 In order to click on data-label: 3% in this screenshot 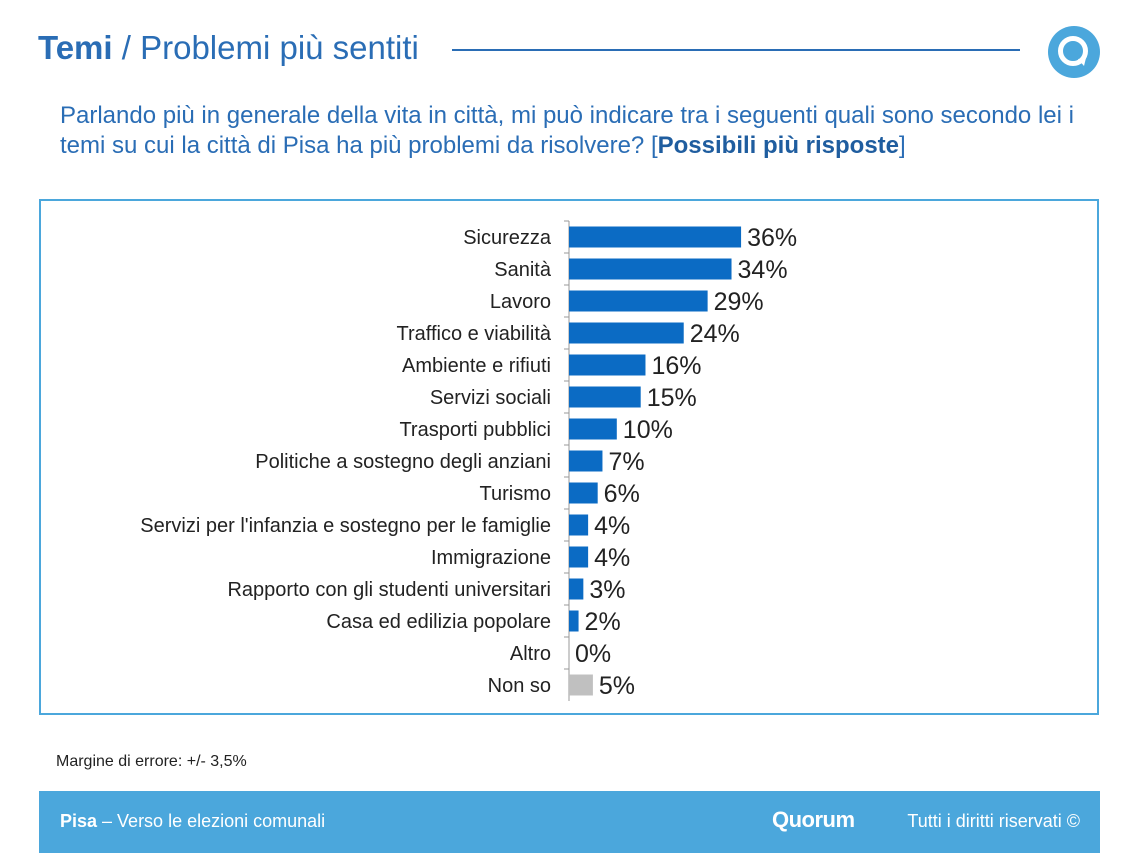, I will do `click(607, 590)`.